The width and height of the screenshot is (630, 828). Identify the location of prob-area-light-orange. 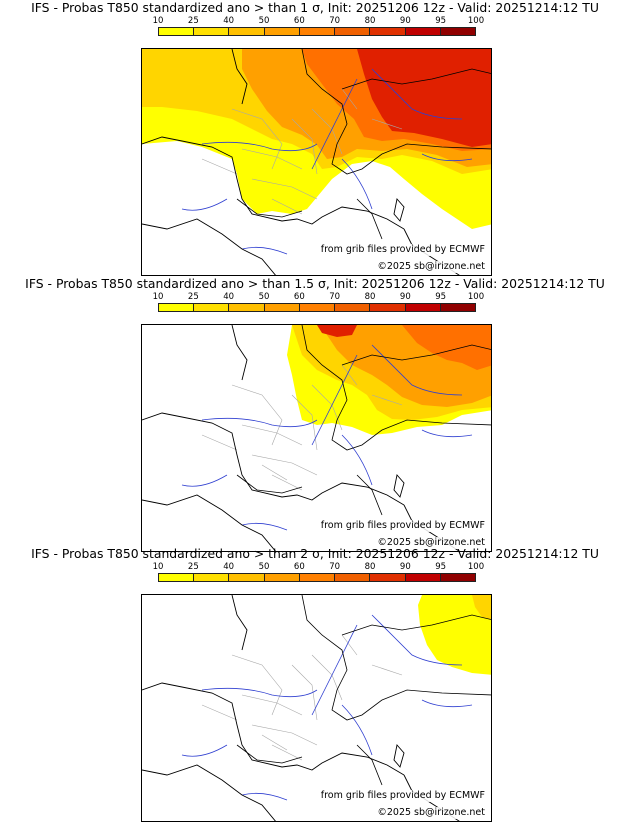
(481, 607).